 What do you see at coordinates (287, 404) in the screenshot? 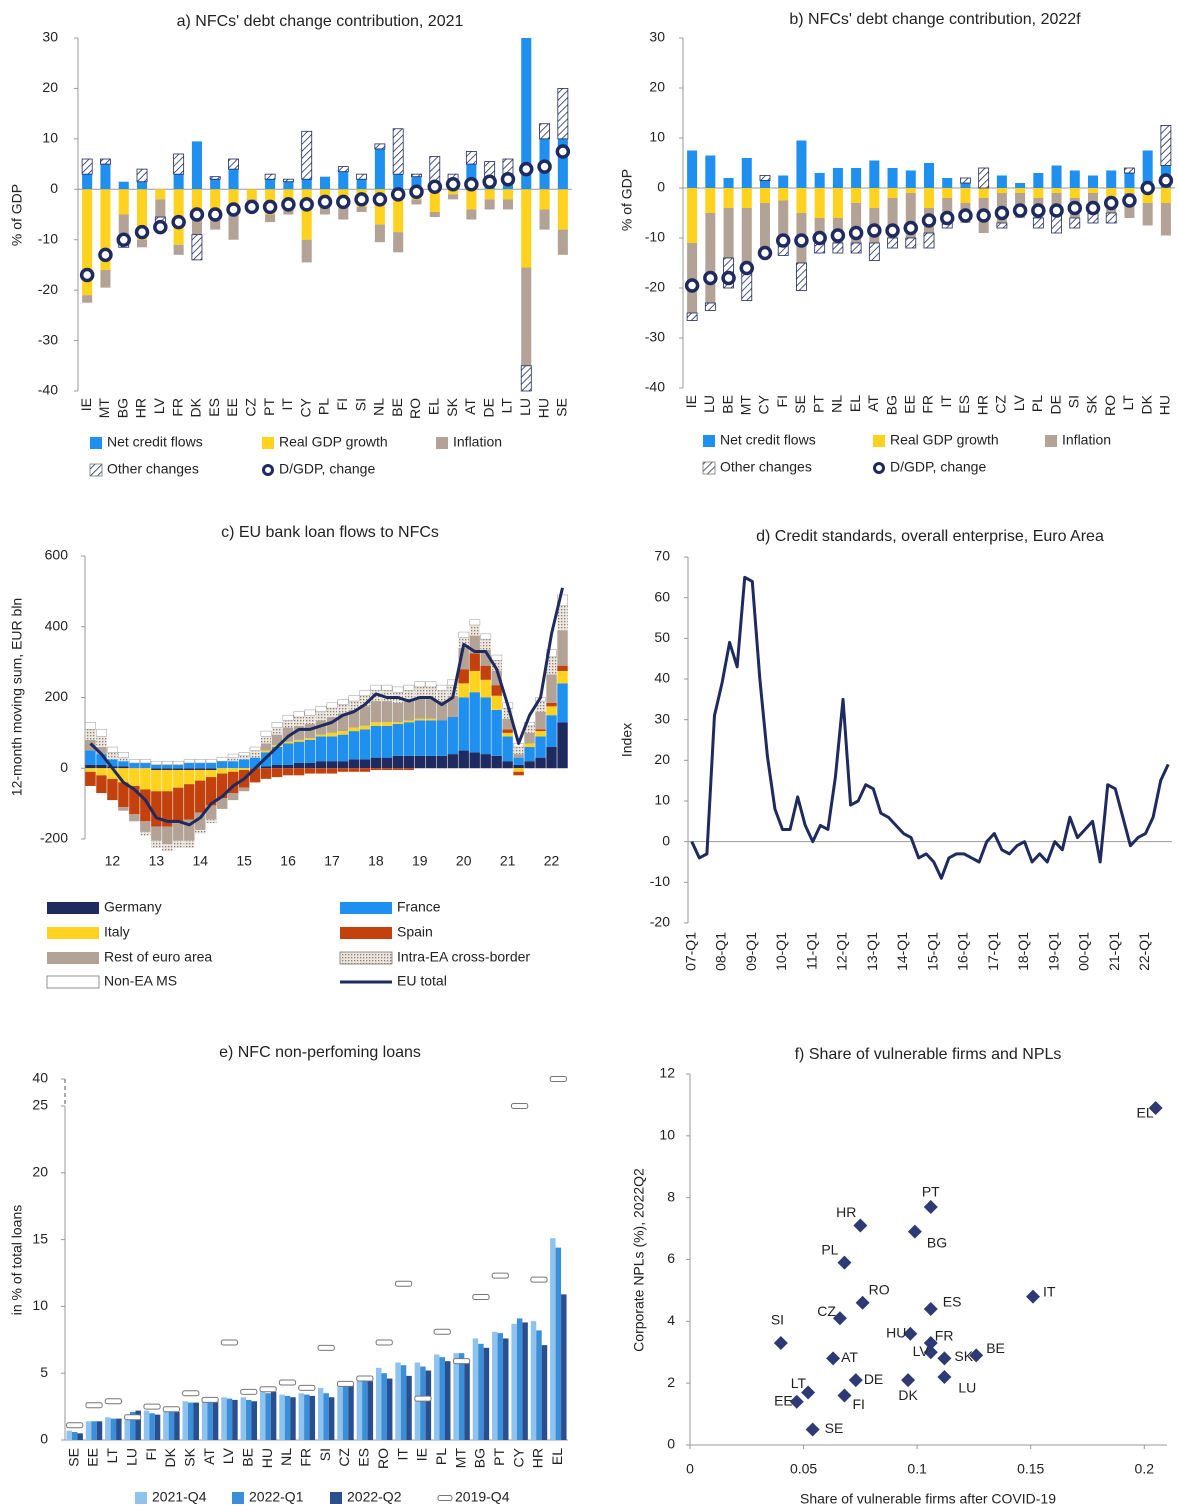
I see `x-tick-label: IT` at bounding box center [287, 404].